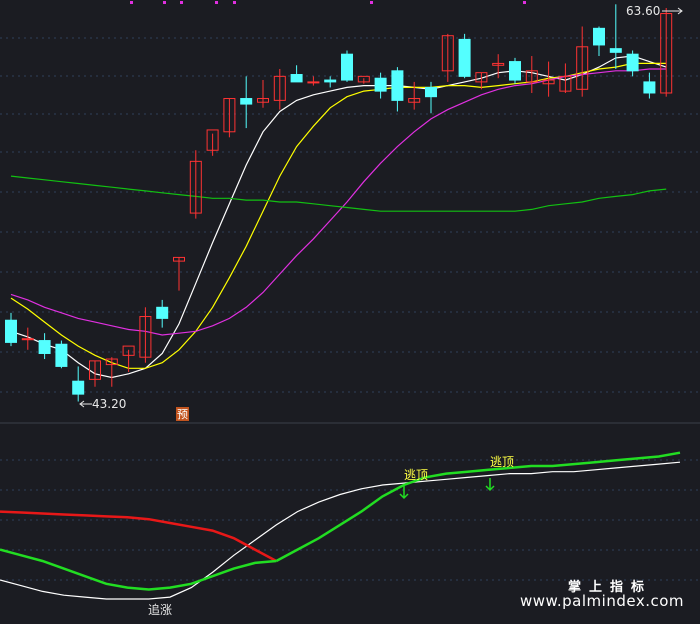 This screenshot has width=700, height=624. What do you see at coordinates (643, 11) in the screenshot?
I see `max-price-label: 63.60` at bounding box center [643, 11].